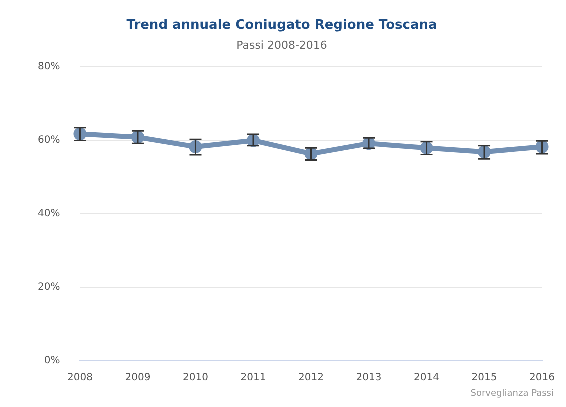 This screenshot has width=566, height=407. What do you see at coordinates (485, 378) in the screenshot?
I see `x-tick-label: 2015` at bounding box center [485, 378].